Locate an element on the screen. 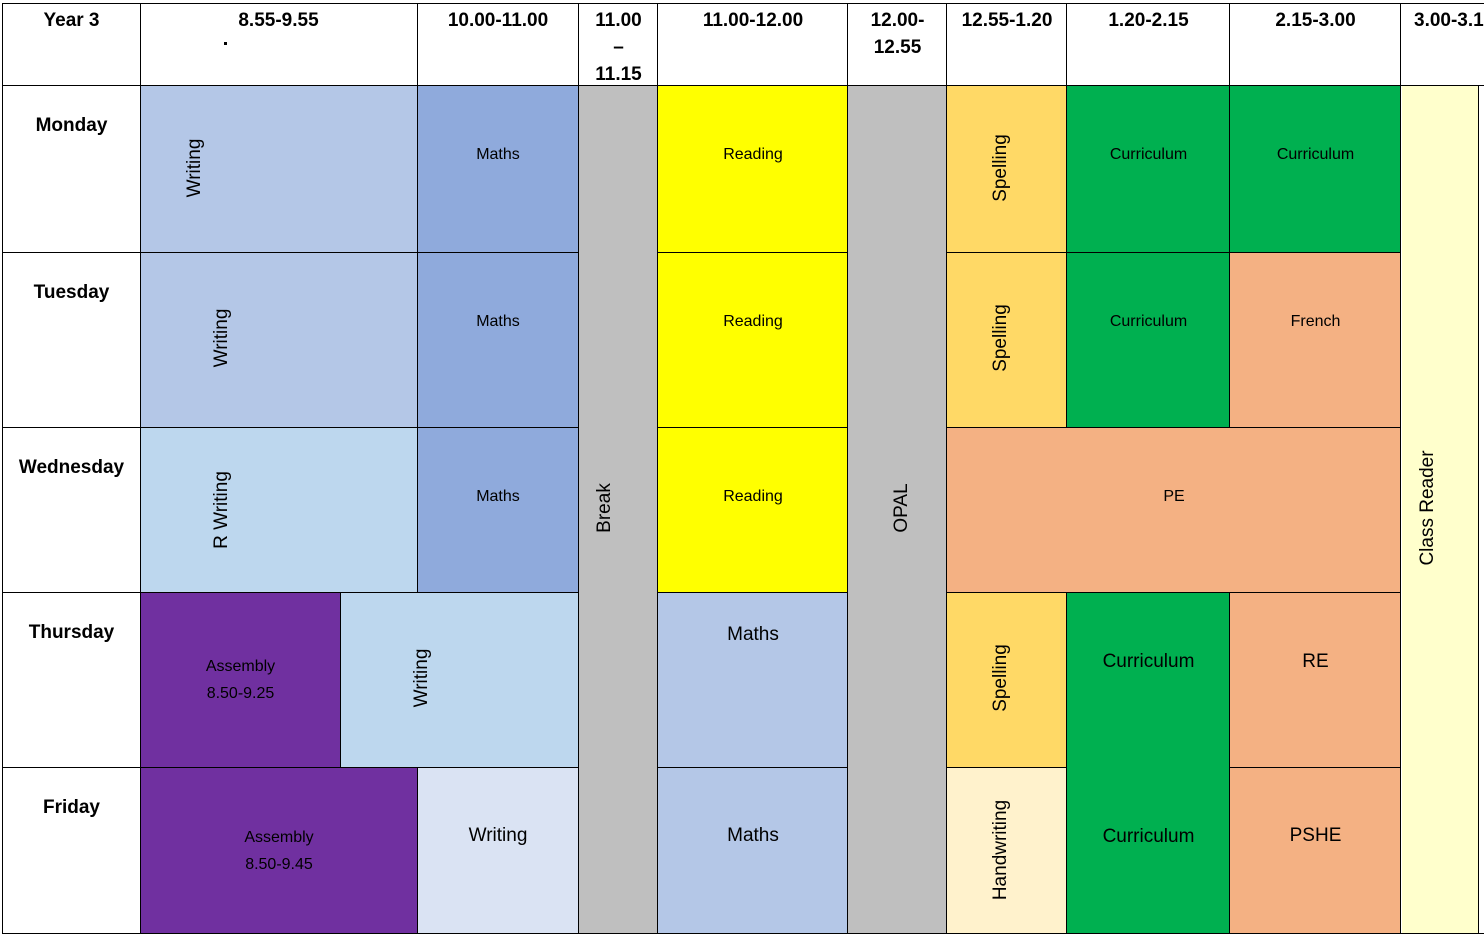 The width and height of the screenshot is (1484, 937). lesson-monday-curriculum-2-fill is located at coordinates (1315, 237).